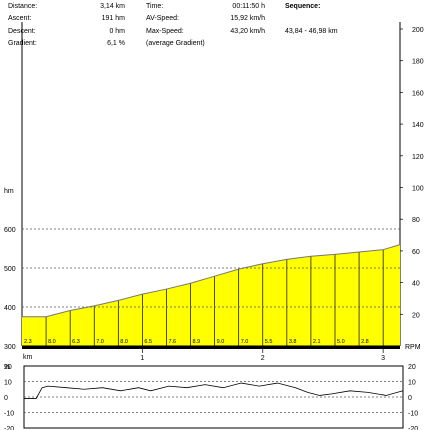 This screenshot has height=430, width=427. I want to click on maxspeed-label: Max-Speed:, so click(165, 31).